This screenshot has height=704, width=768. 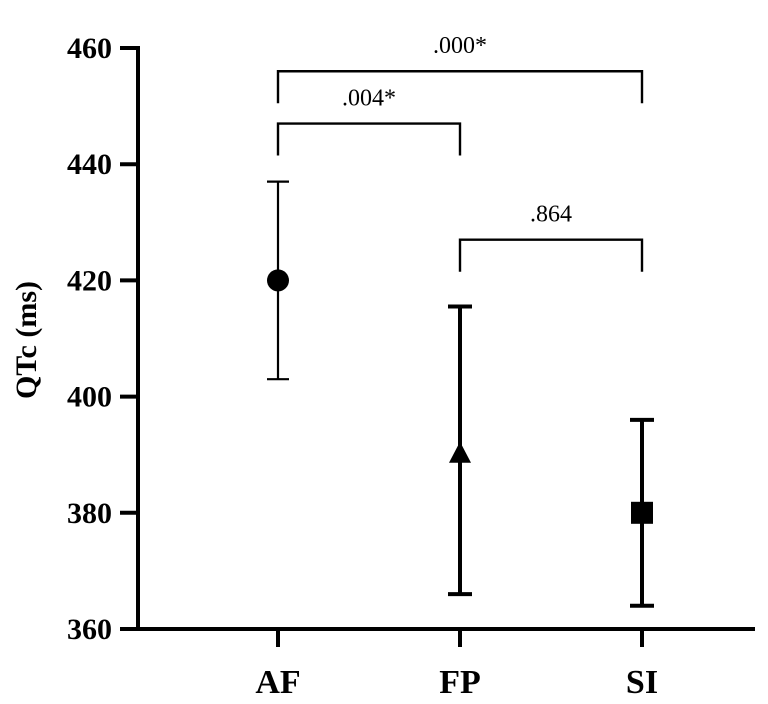 I want to click on y-tick-label: 400, so click(x=89, y=397).